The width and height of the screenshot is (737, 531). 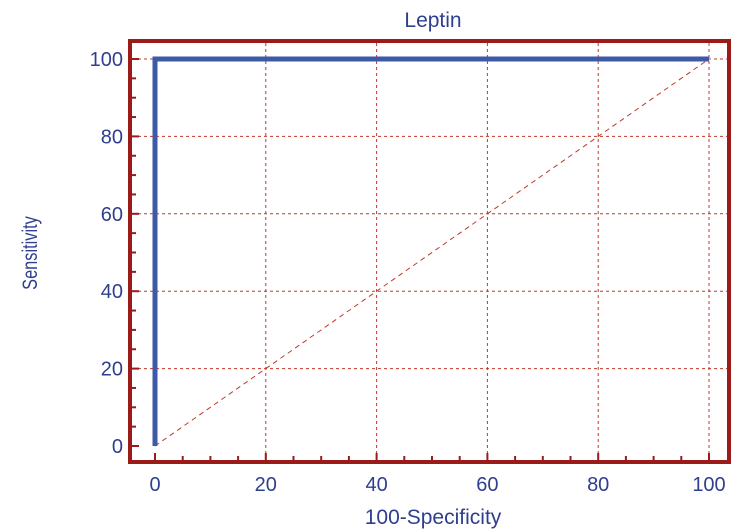 I want to click on y-tick-label: 0, so click(x=117, y=447).